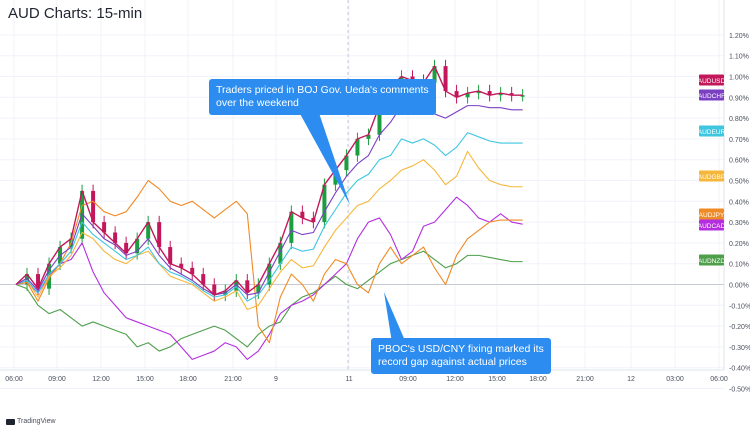 The width and height of the screenshot is (750, 430). I want to click on last-label-text: AUDJPY, so click(712, 215).